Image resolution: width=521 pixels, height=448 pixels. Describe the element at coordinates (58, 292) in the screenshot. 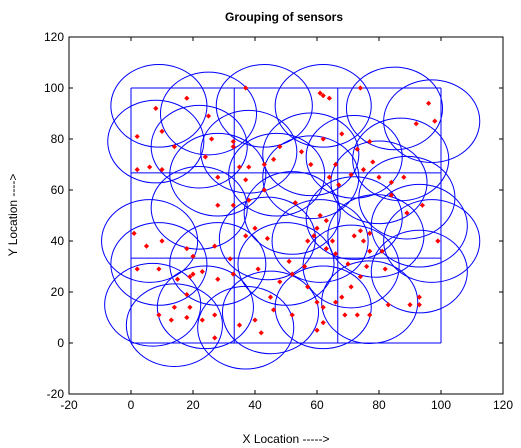

I see `y-tick-label: 20` at that location.